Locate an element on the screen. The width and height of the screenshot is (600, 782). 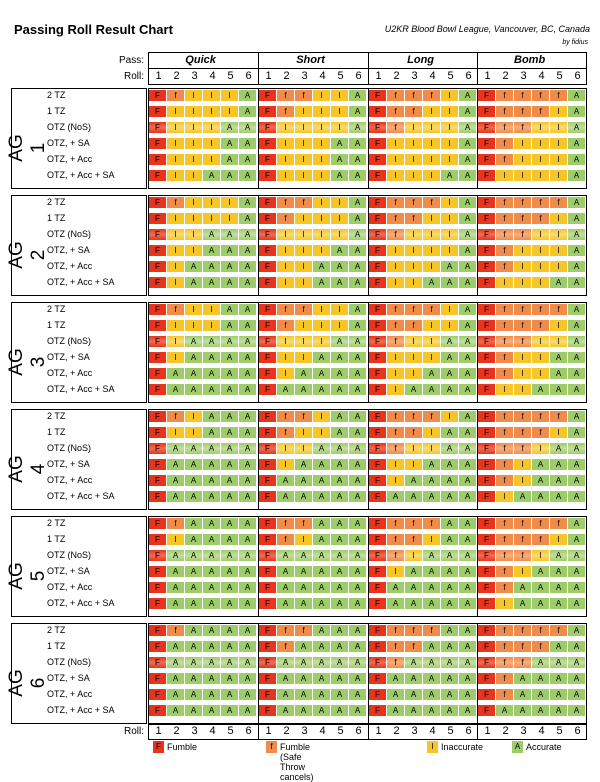
footer-roll-label: Roll: is located at coordinates (133, 731).